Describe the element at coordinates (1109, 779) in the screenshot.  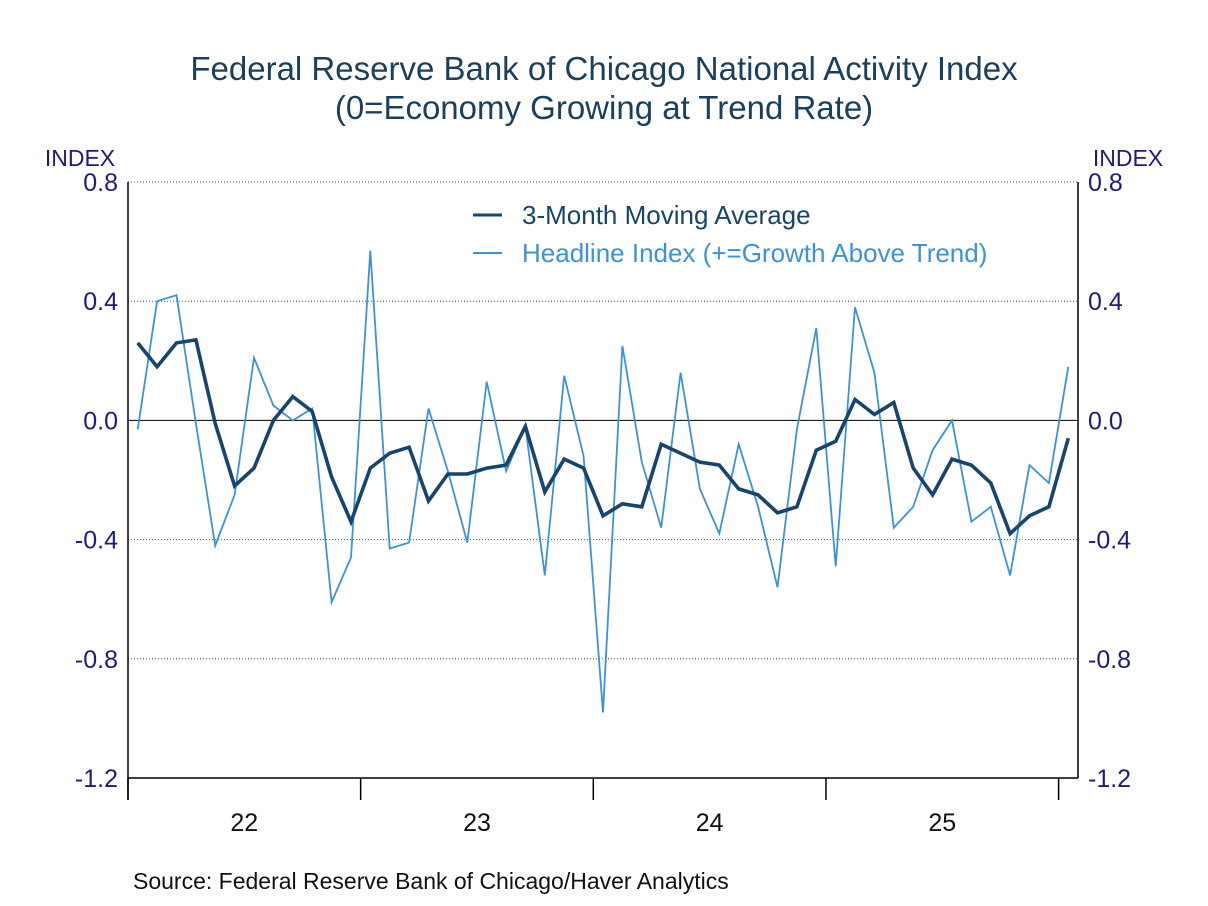
I see `y-tick-label-right: -1.2` at that location.